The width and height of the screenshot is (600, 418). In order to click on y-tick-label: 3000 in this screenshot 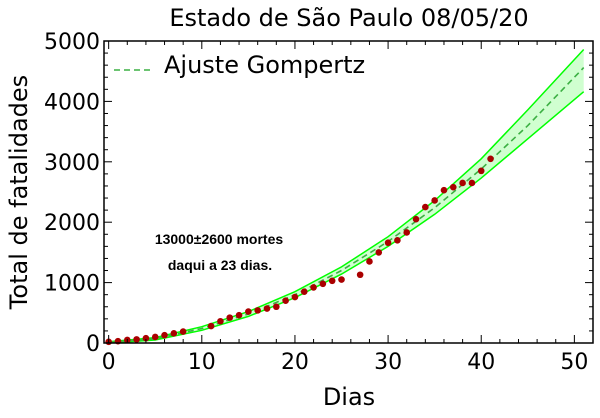, I will do `click(72, 163)`.